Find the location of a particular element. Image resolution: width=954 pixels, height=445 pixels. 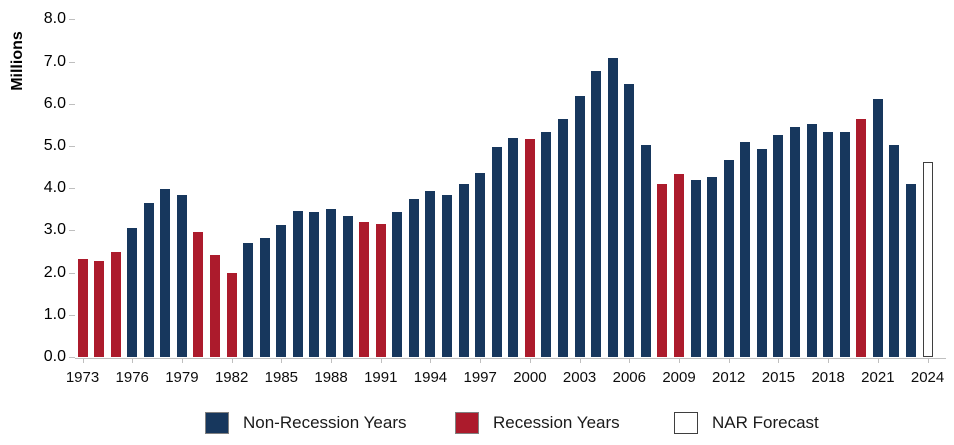

x-tick-label: 2018 is located at coordinates (828, 377).